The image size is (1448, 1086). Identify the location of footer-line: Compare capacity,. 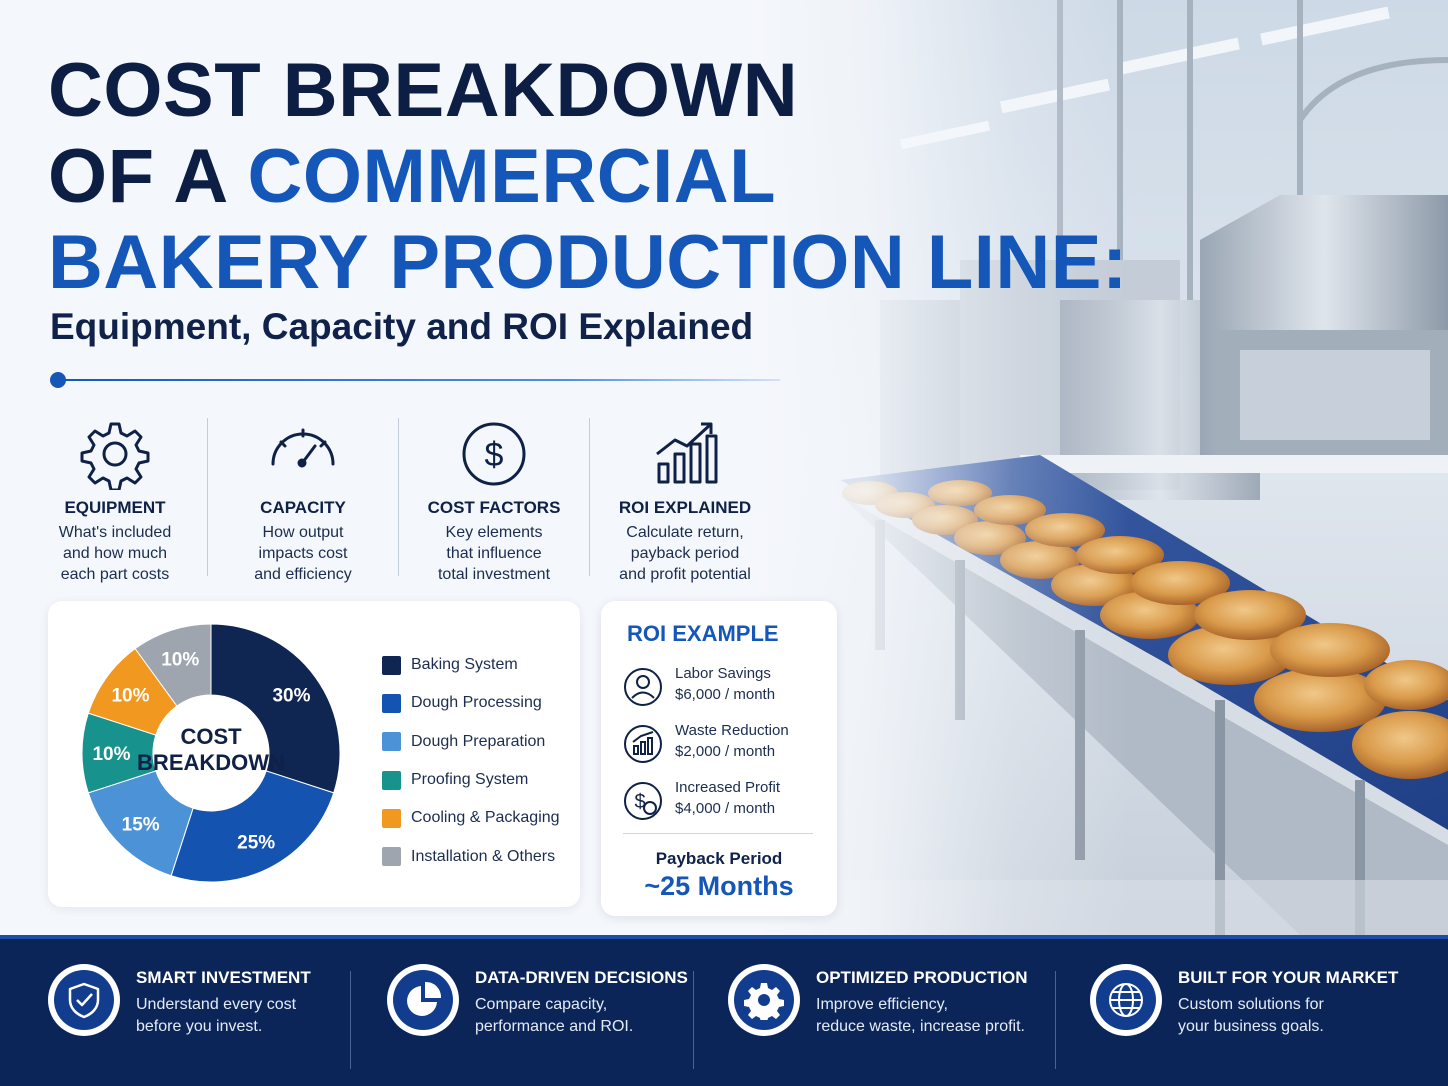
(541, 1004).